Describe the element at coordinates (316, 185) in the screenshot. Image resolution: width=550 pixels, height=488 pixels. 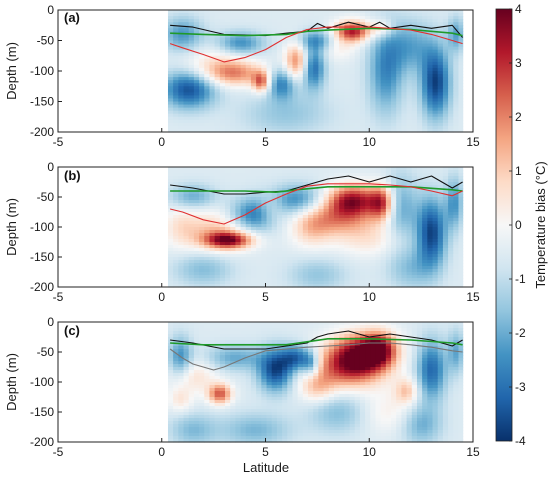
I see `mld-black-line` at that location.